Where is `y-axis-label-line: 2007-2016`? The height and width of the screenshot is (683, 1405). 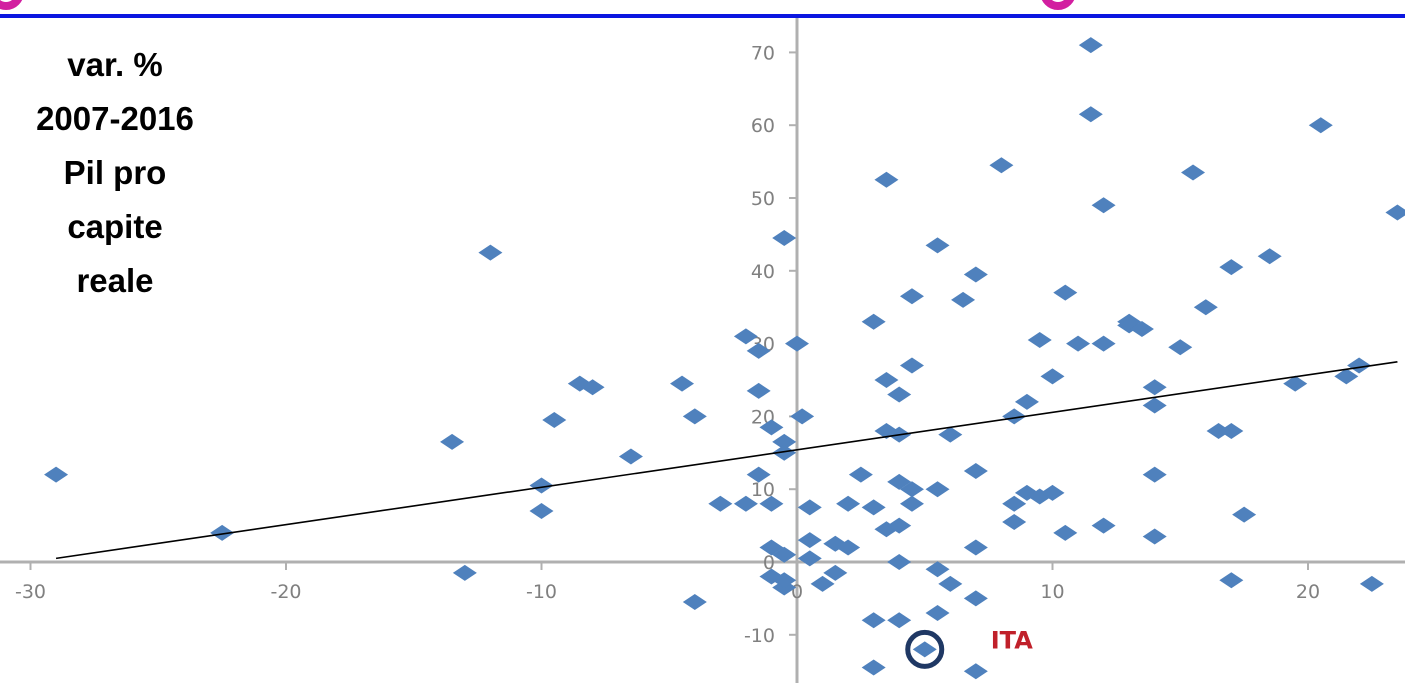
y-axis-label-line: 2007-2016 is located at coordinates (115, 118).